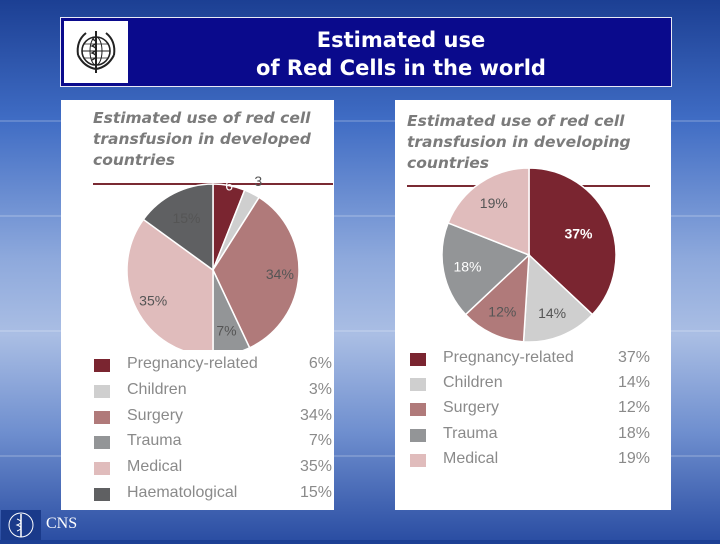 The image size is (720, 544). I want to click on slice-label: 6, so click(229, 186).